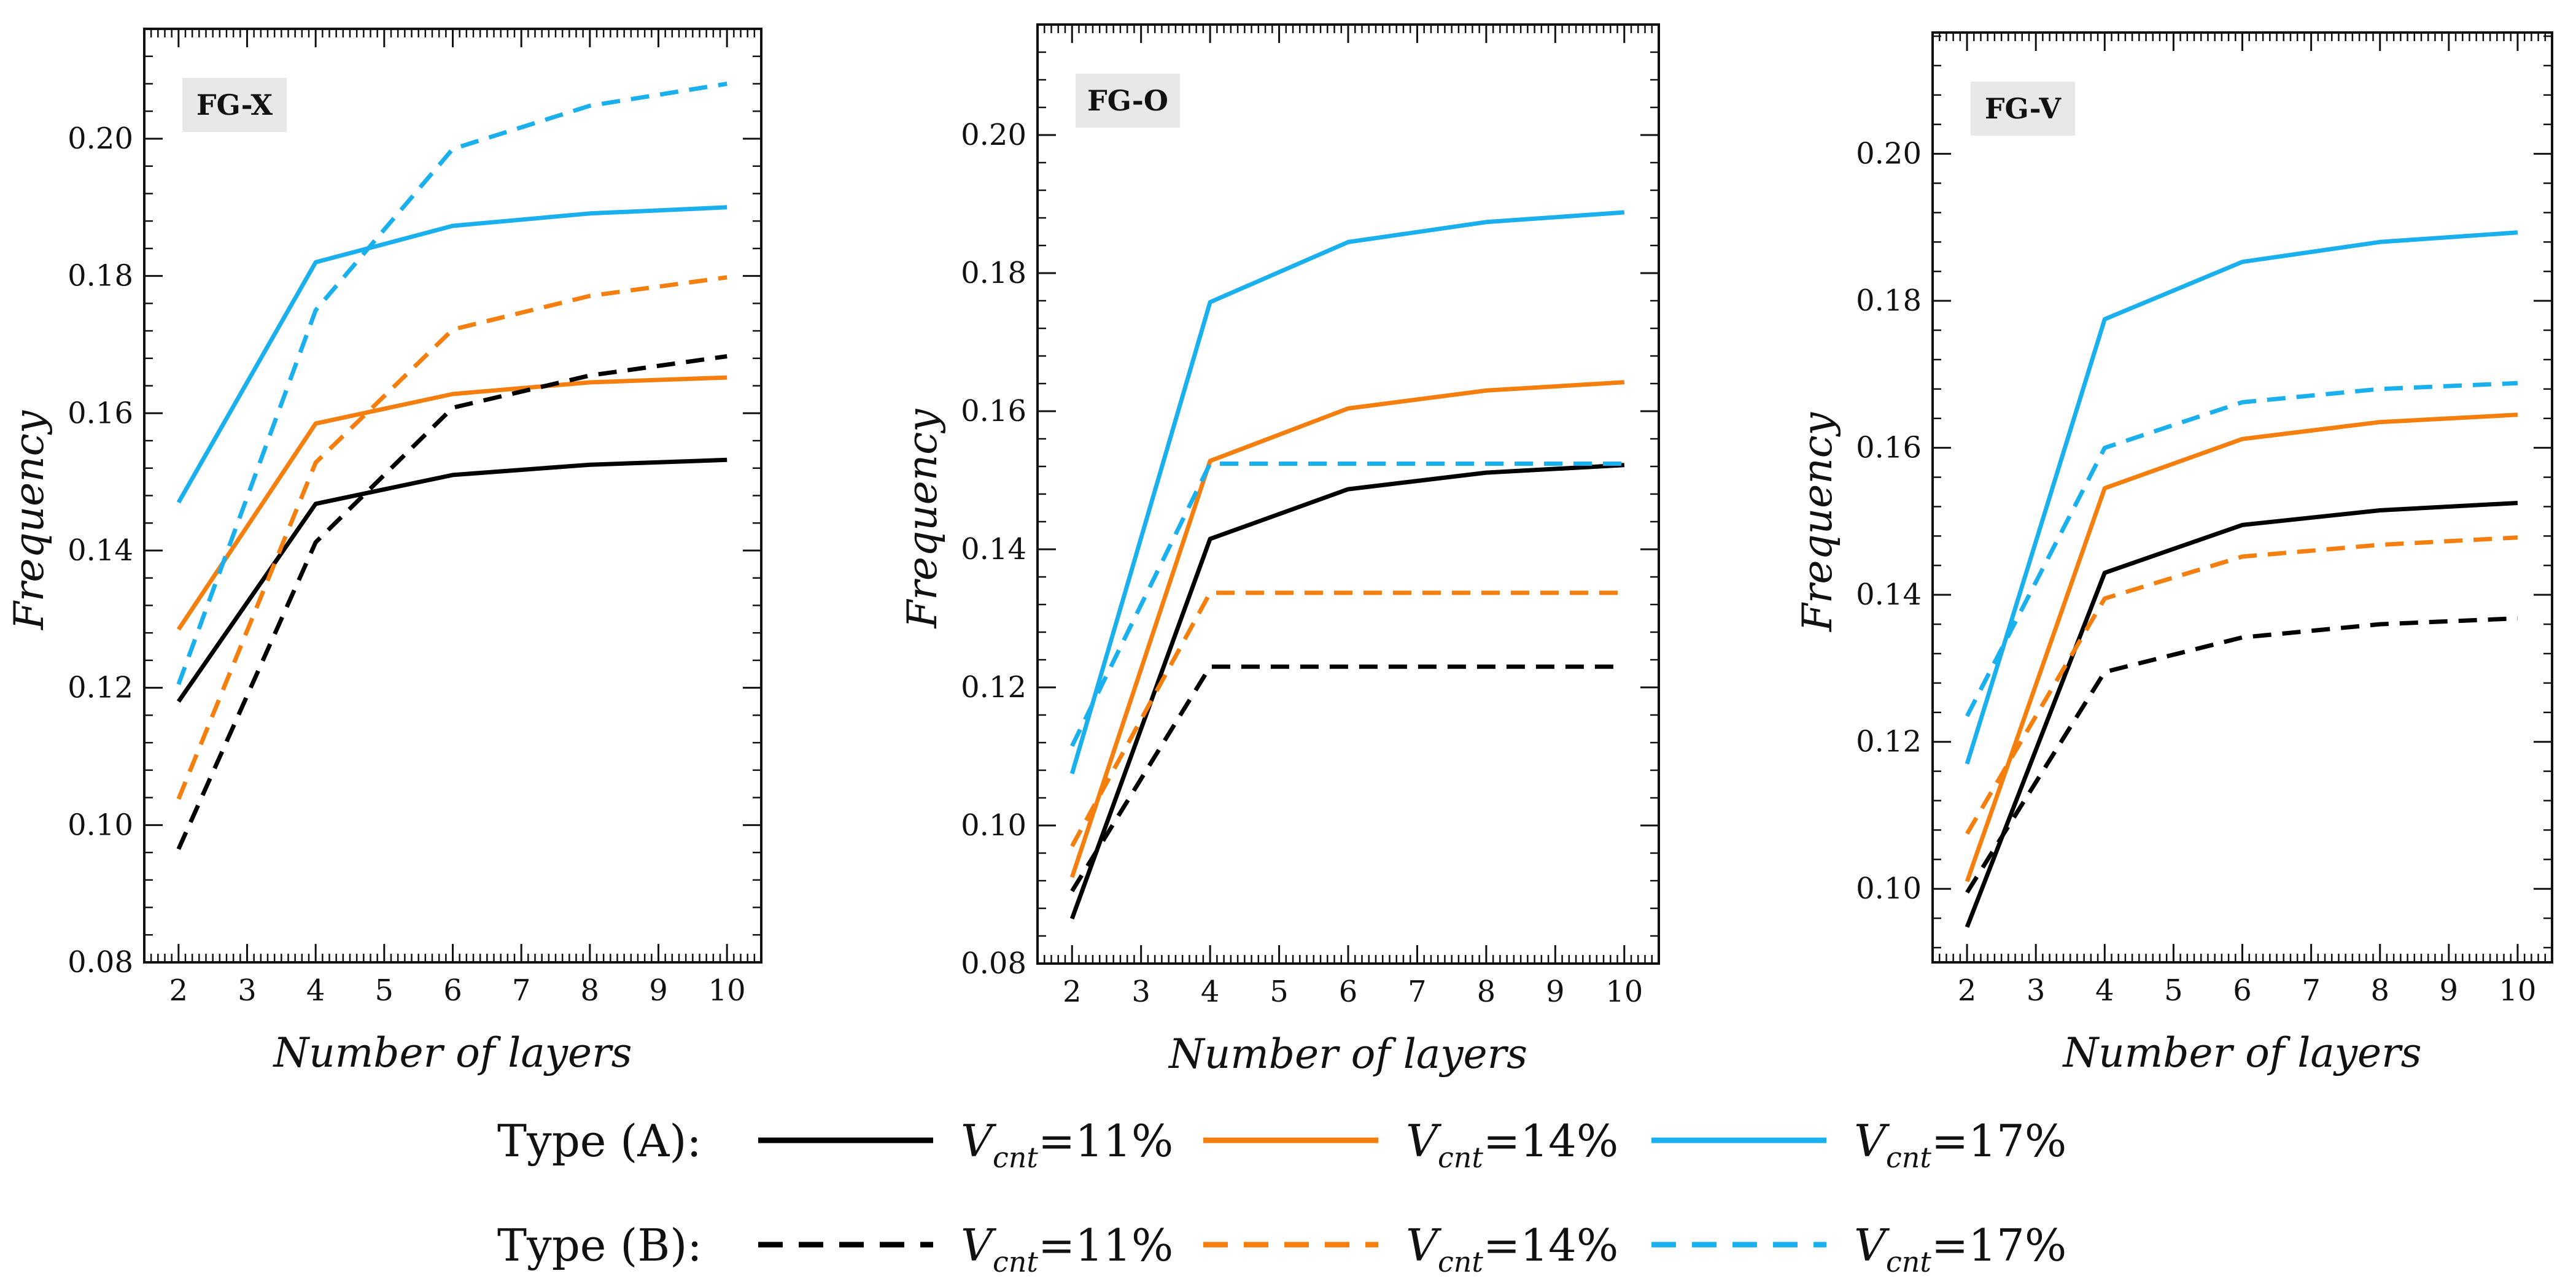  What do you see at coordinates (1998, 1141) in the screenshot?
I see `legend-value: =17%` at bounding box center [1998, 1141].